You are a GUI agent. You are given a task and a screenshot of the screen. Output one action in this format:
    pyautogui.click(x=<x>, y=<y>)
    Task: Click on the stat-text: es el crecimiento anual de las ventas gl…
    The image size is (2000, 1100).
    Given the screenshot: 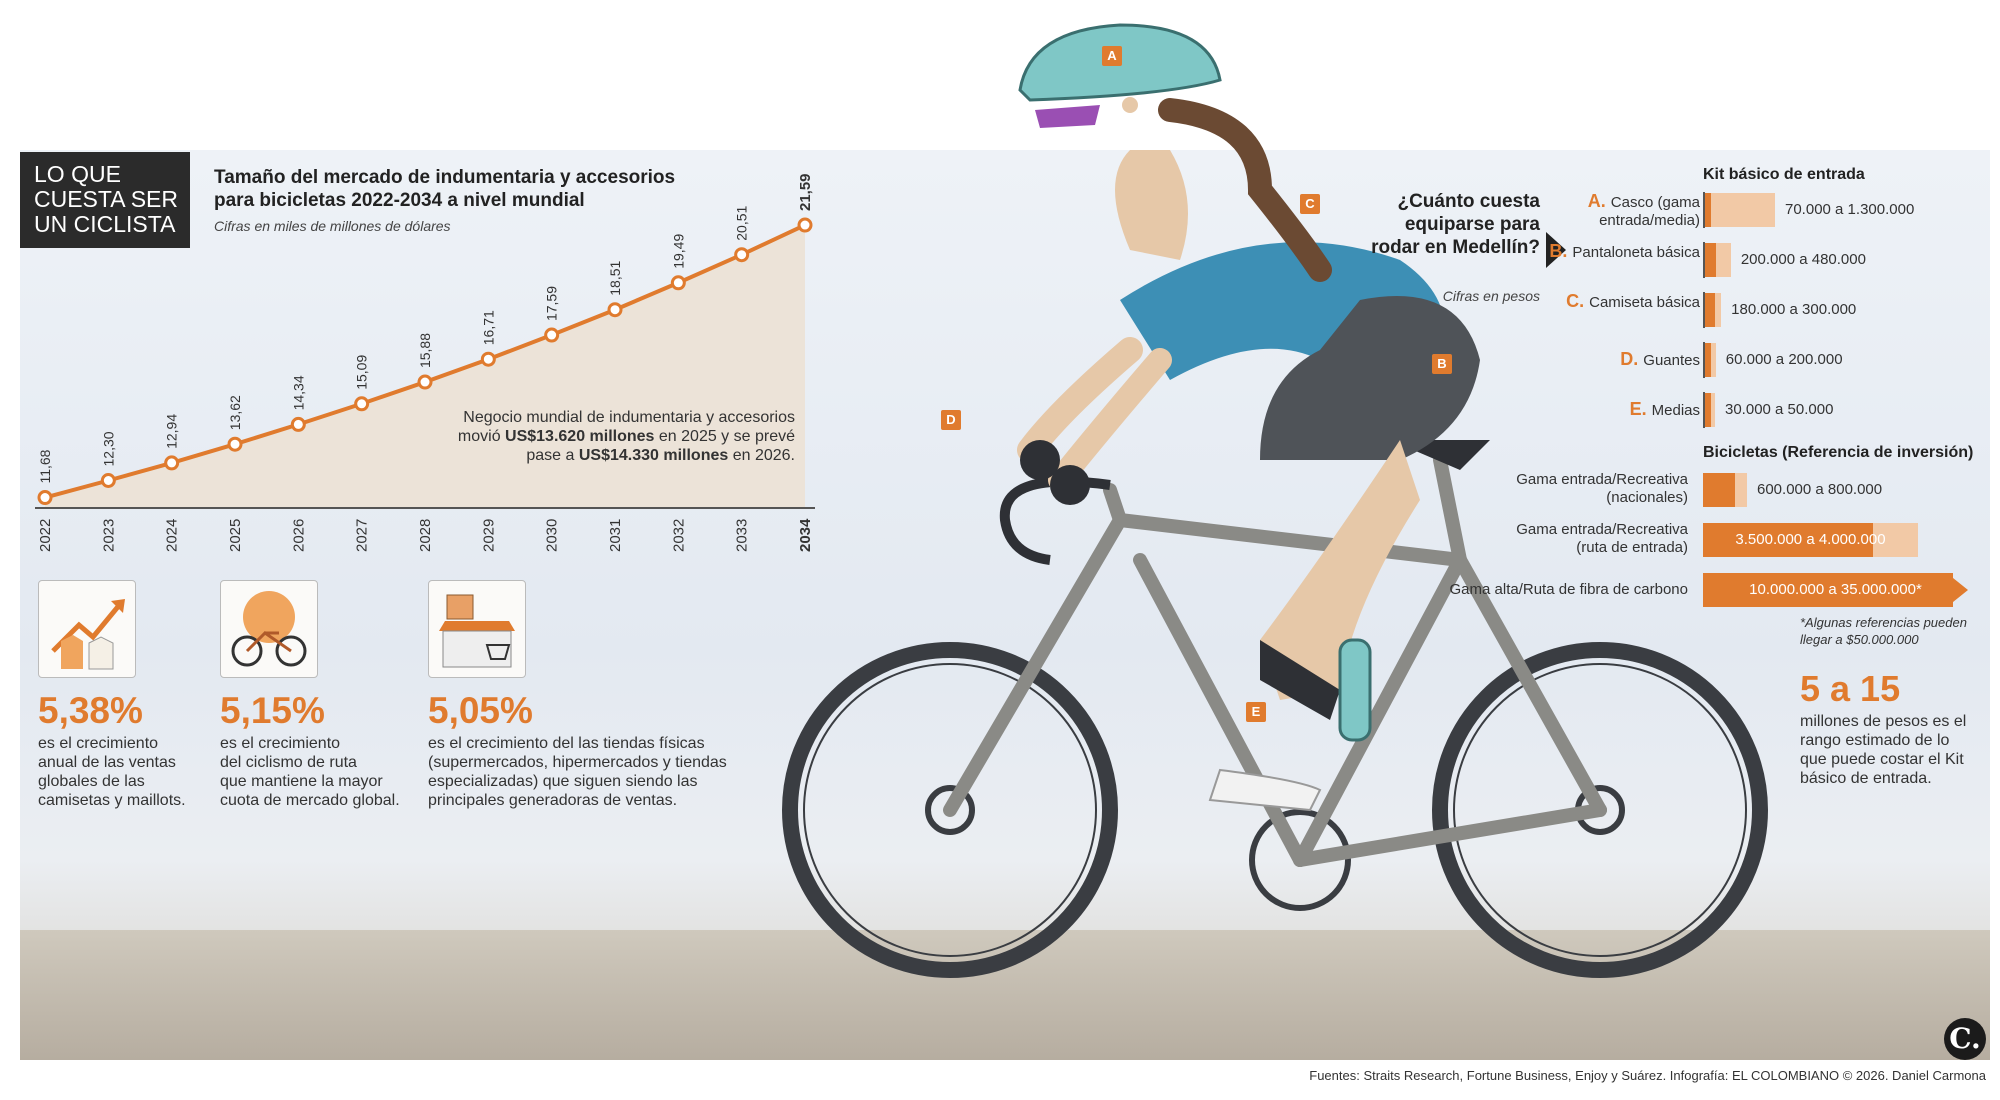 What is the action you would take?
    pyautogui.click(x=112, y=772)
    